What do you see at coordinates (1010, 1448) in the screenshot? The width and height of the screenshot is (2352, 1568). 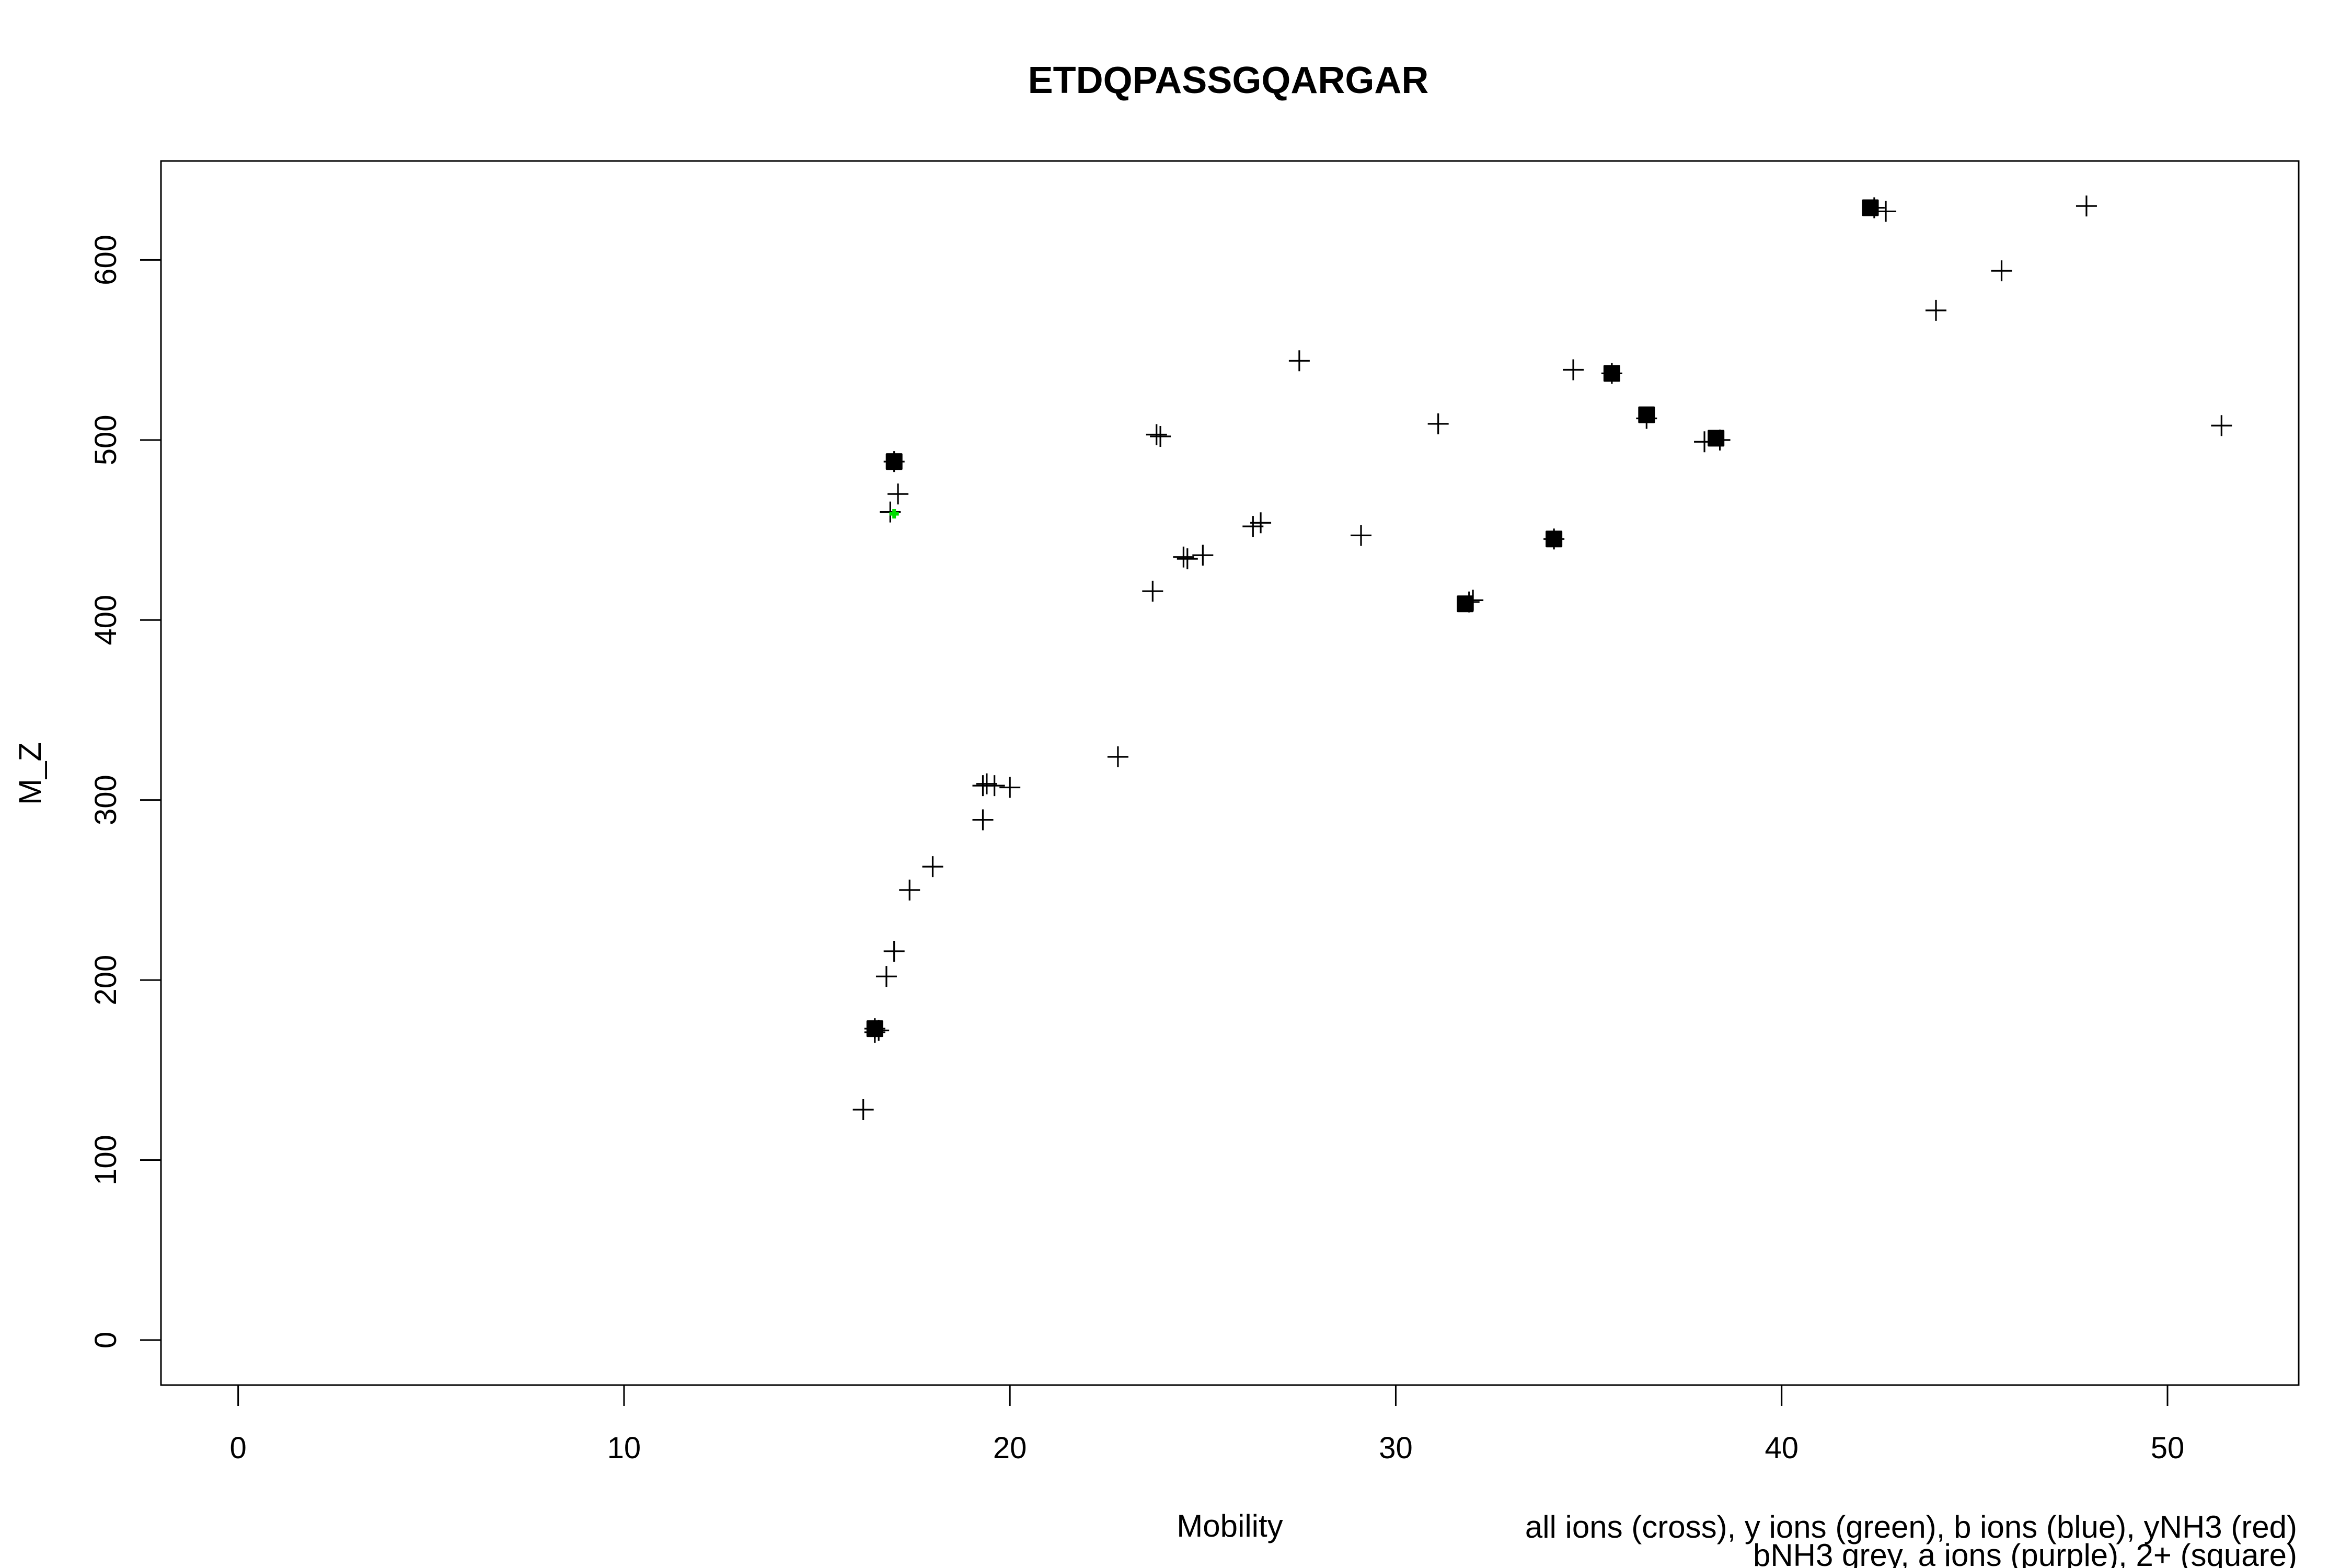 I see `x-tick-label: 20` at bounding box center [1010, 1448].